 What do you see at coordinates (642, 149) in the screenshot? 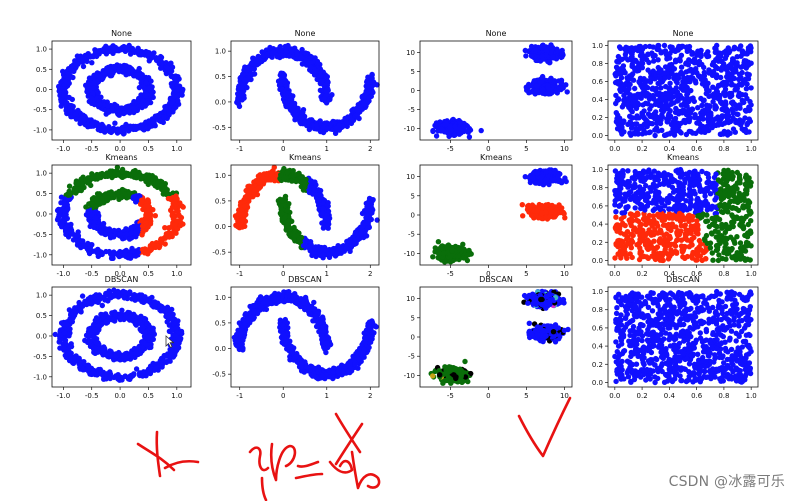
I see `x-tick-label: 0.2` at bounding box center [642, 149].